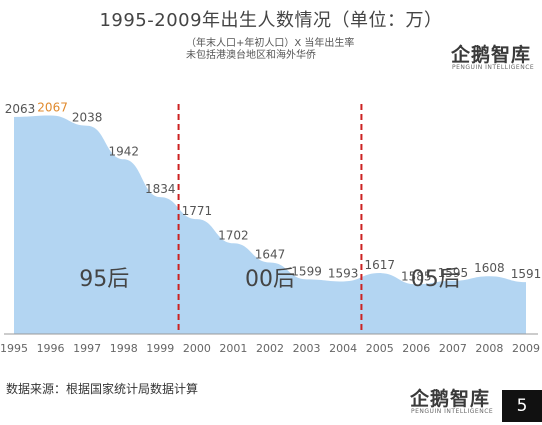 Image resolution: width=542 pixels, height=425 pixels. I want to click on data-source-note: 数据来源：根据国家统计局数据计算, so click(102, 389).